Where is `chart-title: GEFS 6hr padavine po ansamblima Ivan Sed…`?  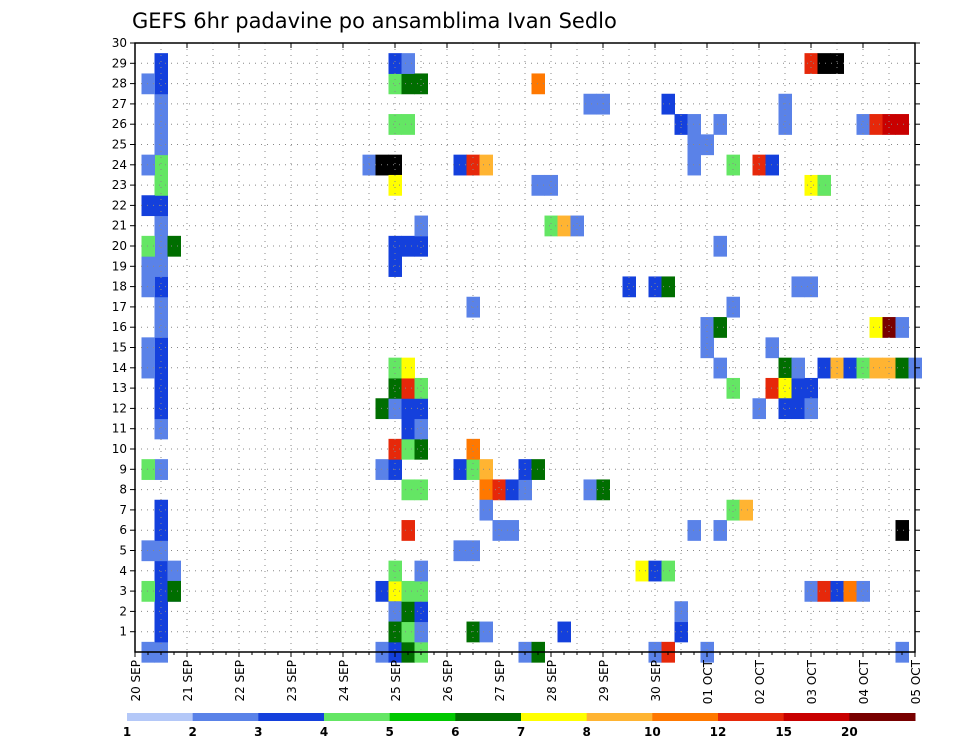 chart-title: GEFS 6hr padavine po ansamblima Ivan Sed… is located at coordinates (374, 21).